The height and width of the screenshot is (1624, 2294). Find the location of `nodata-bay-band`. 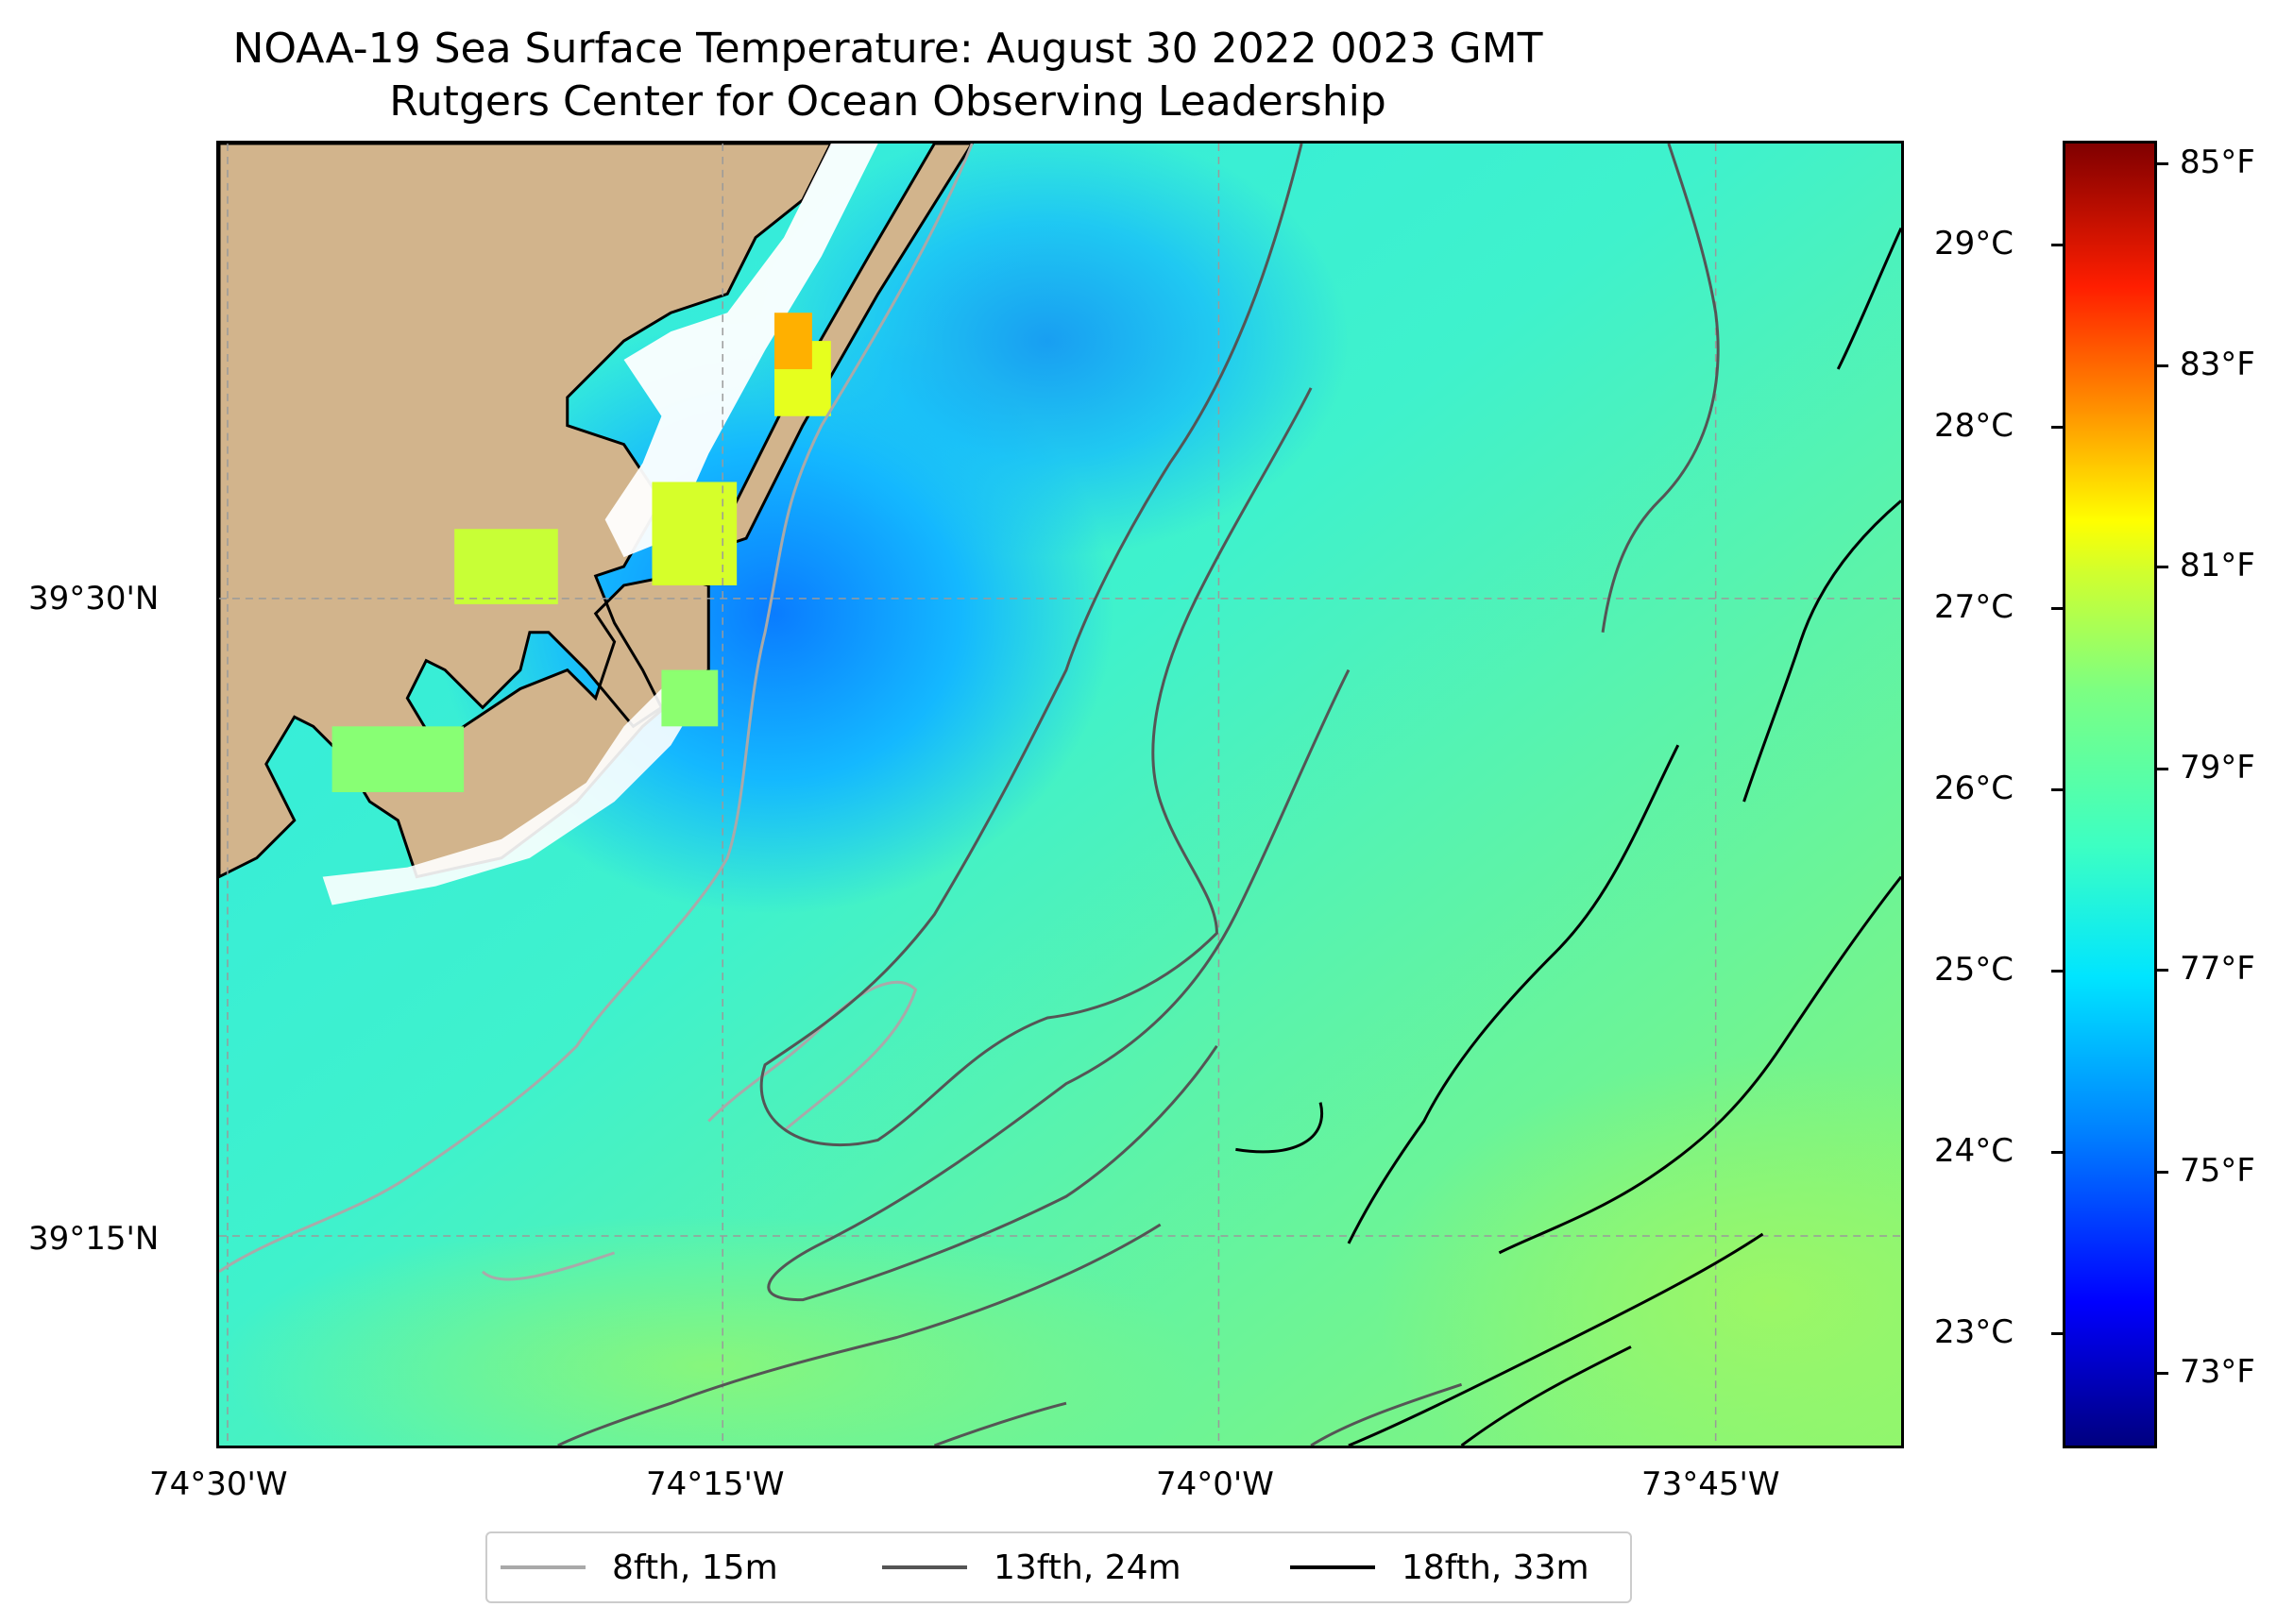

nodata-bay-band is located at coordinates (511, 796).